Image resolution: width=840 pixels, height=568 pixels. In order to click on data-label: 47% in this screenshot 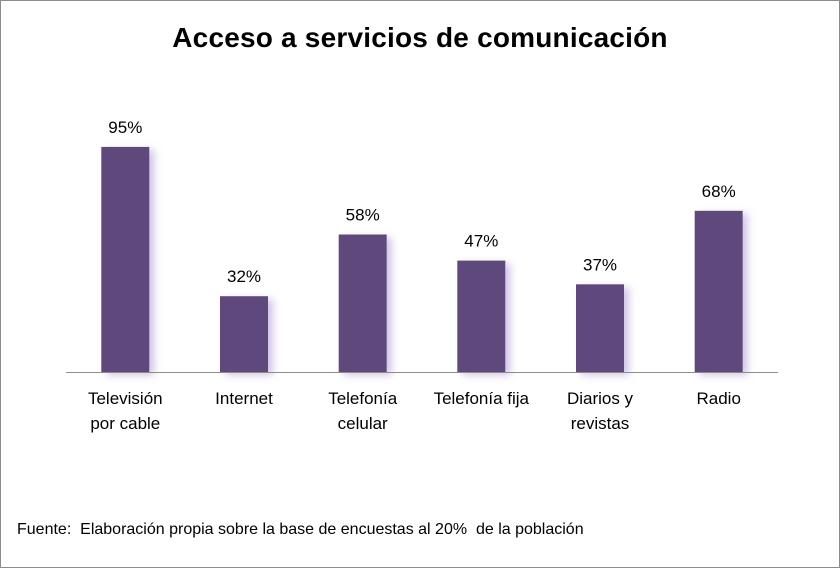, I will do `click(481, 241)`.